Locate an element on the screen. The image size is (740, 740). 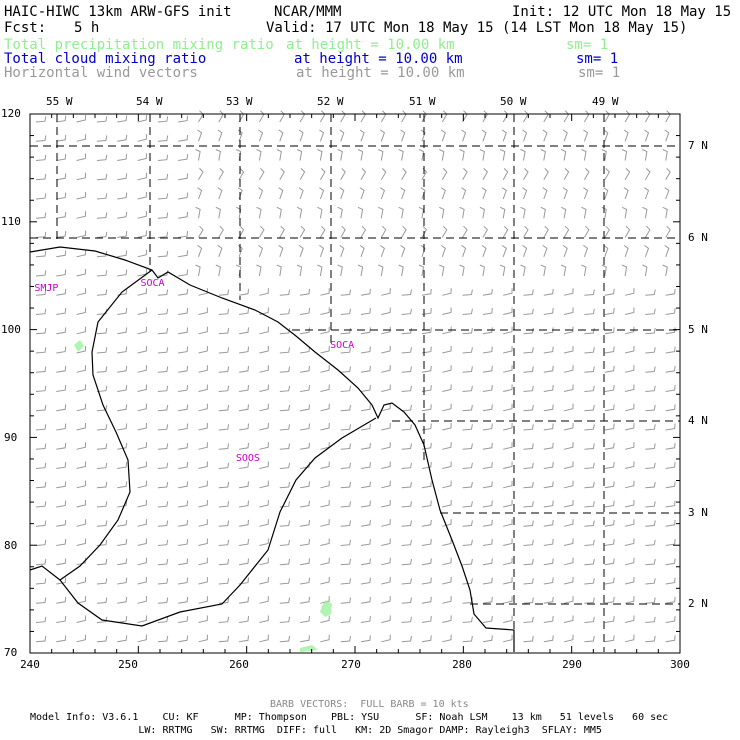
lon-label: 51 W is located at coordinates (422, 101).